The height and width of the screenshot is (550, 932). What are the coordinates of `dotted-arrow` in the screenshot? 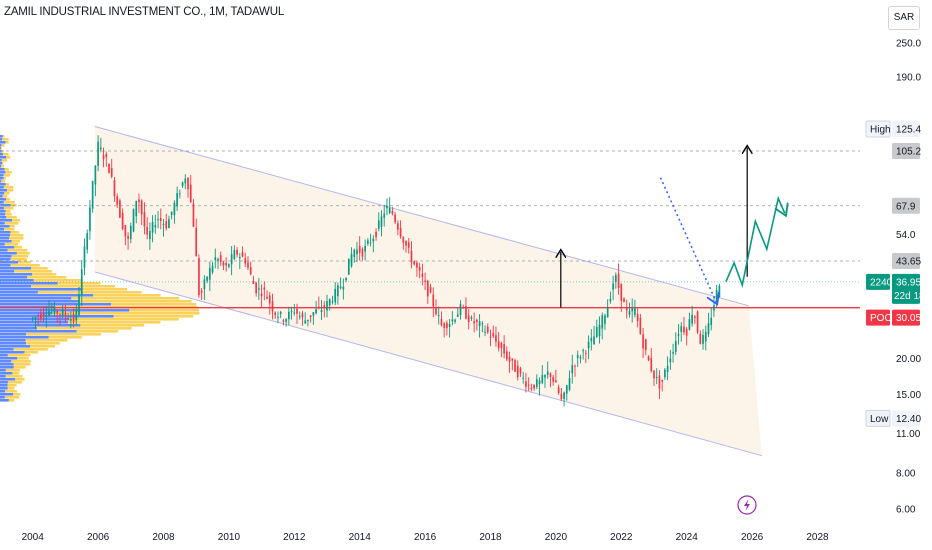 It's located at (688, 239).